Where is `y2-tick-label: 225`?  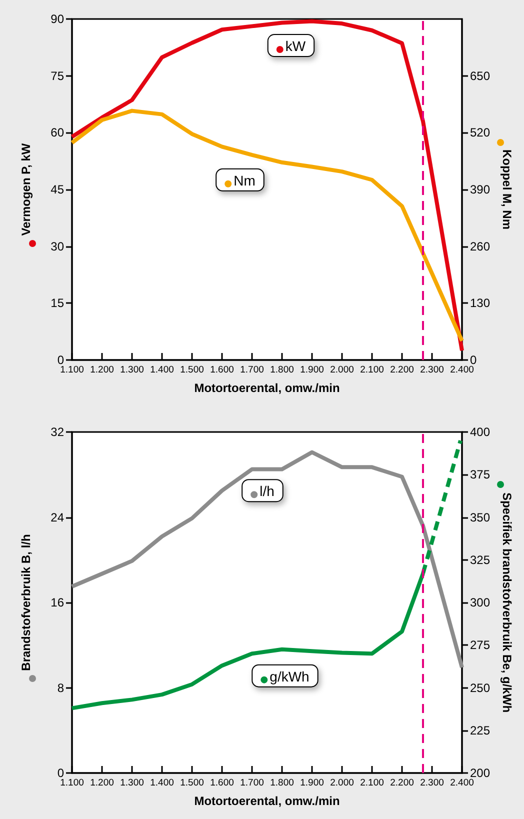
y2-tick-label: 225 is located at coordinates (480, 730).